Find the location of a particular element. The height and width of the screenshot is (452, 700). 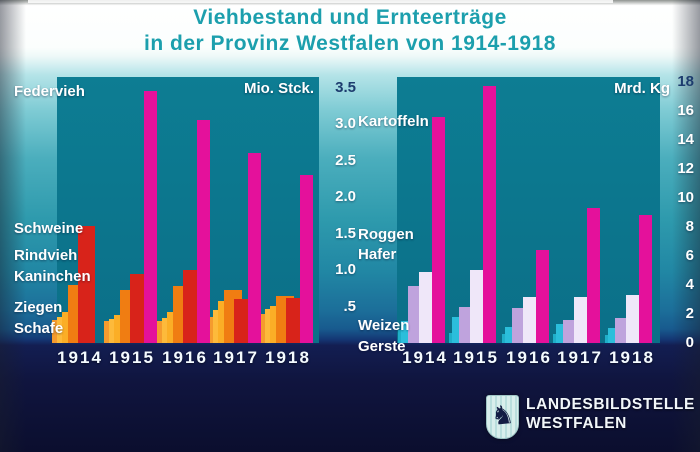

bar-schweine-1918 is located at coordinates (294, 320).